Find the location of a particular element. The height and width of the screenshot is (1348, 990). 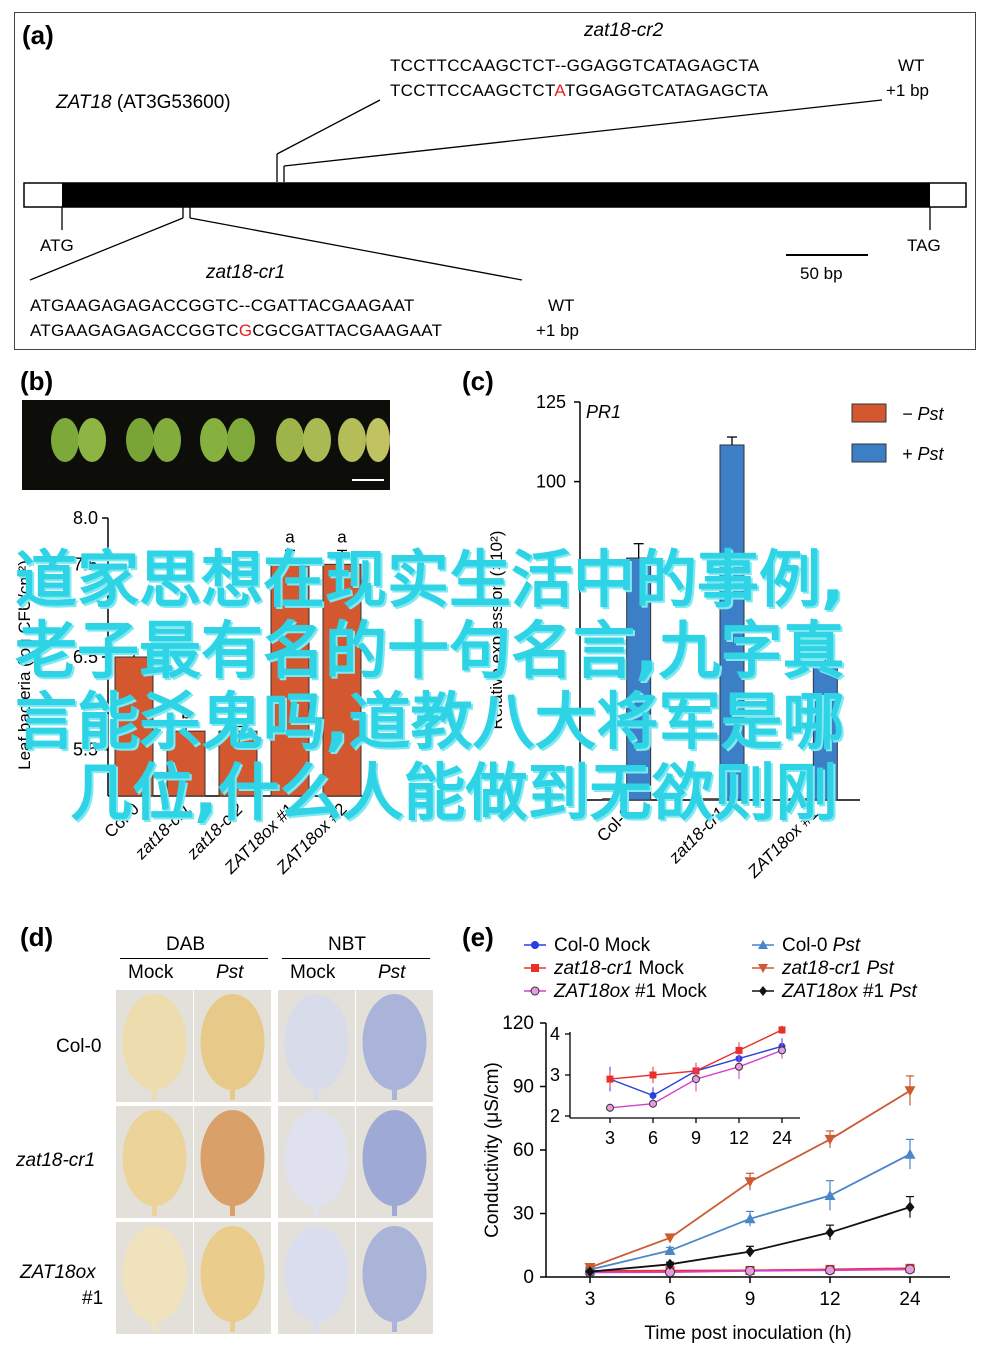

staining-grid is located at coordinates (274, 1162).